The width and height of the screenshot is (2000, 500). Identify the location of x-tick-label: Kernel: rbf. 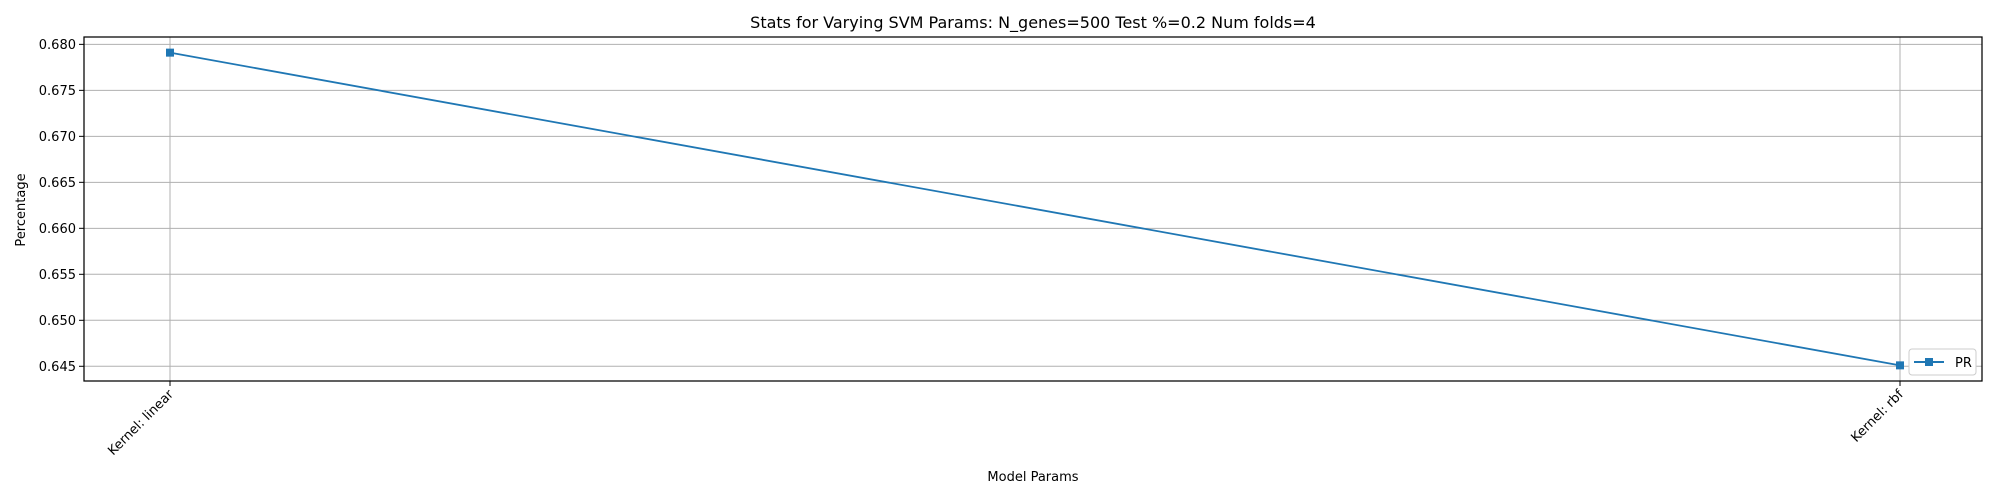
(1877, 416).